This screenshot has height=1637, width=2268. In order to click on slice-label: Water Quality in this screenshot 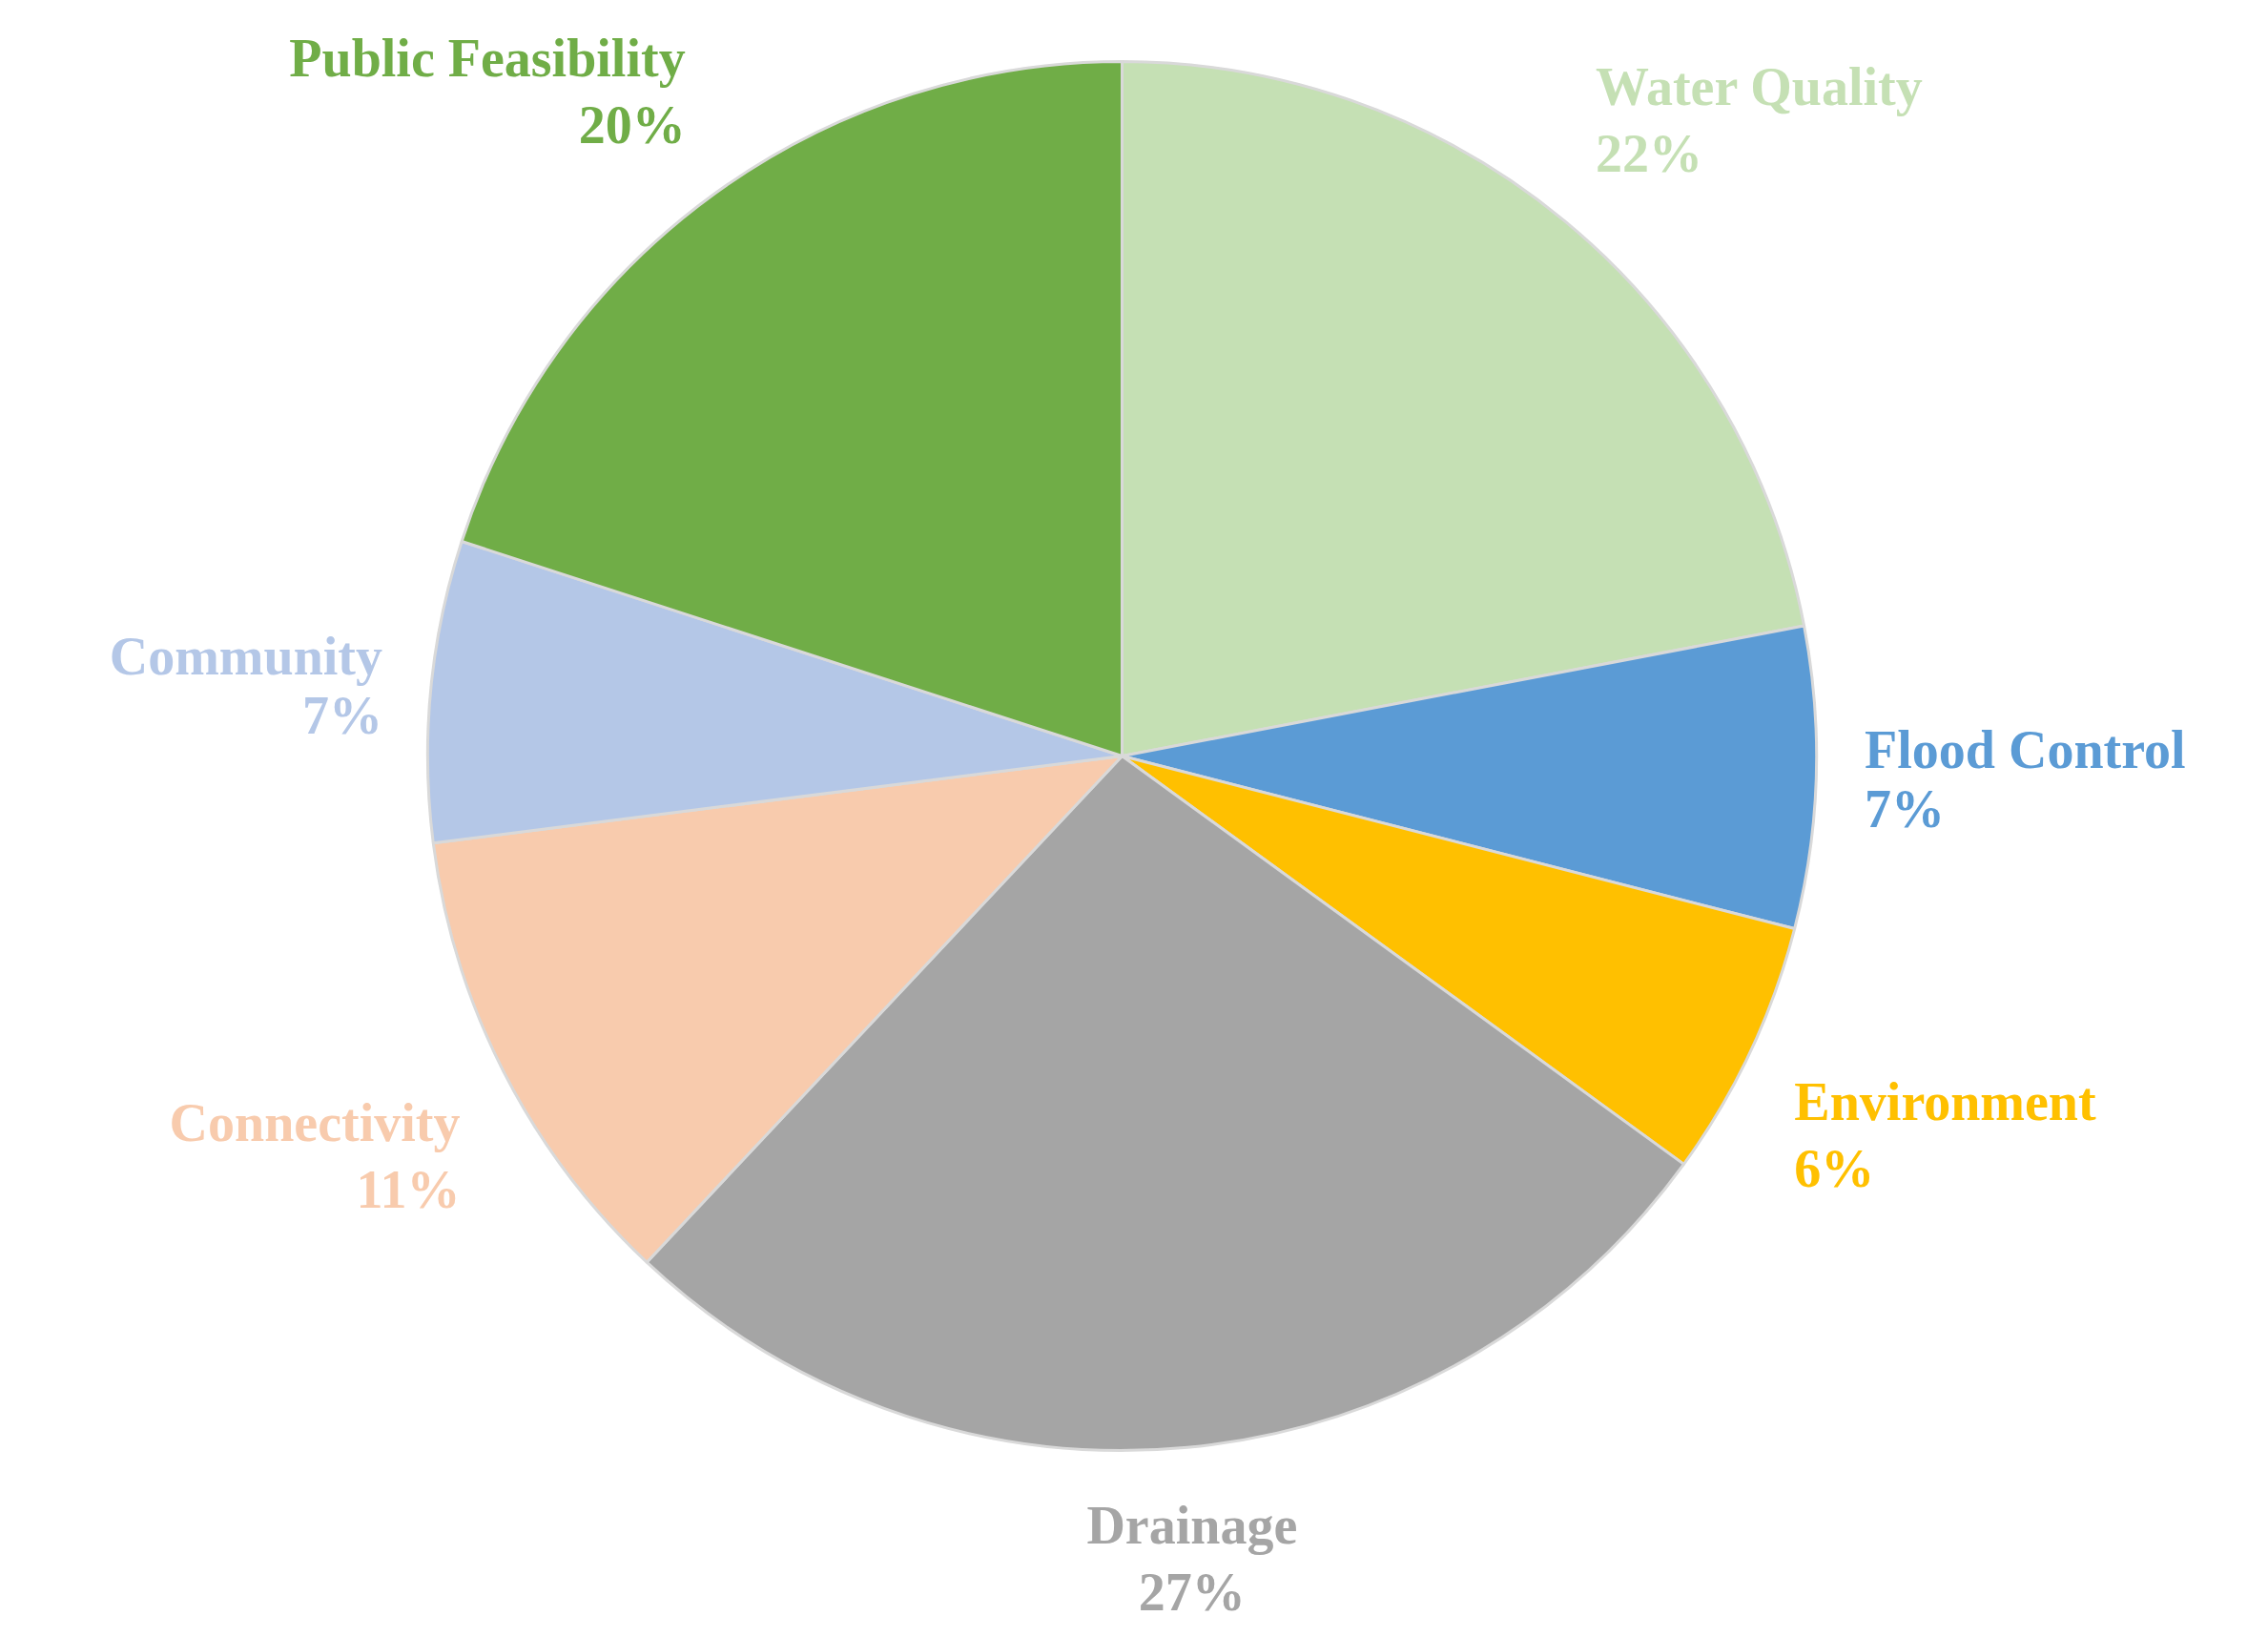, I will do `click(1760, 87)`.